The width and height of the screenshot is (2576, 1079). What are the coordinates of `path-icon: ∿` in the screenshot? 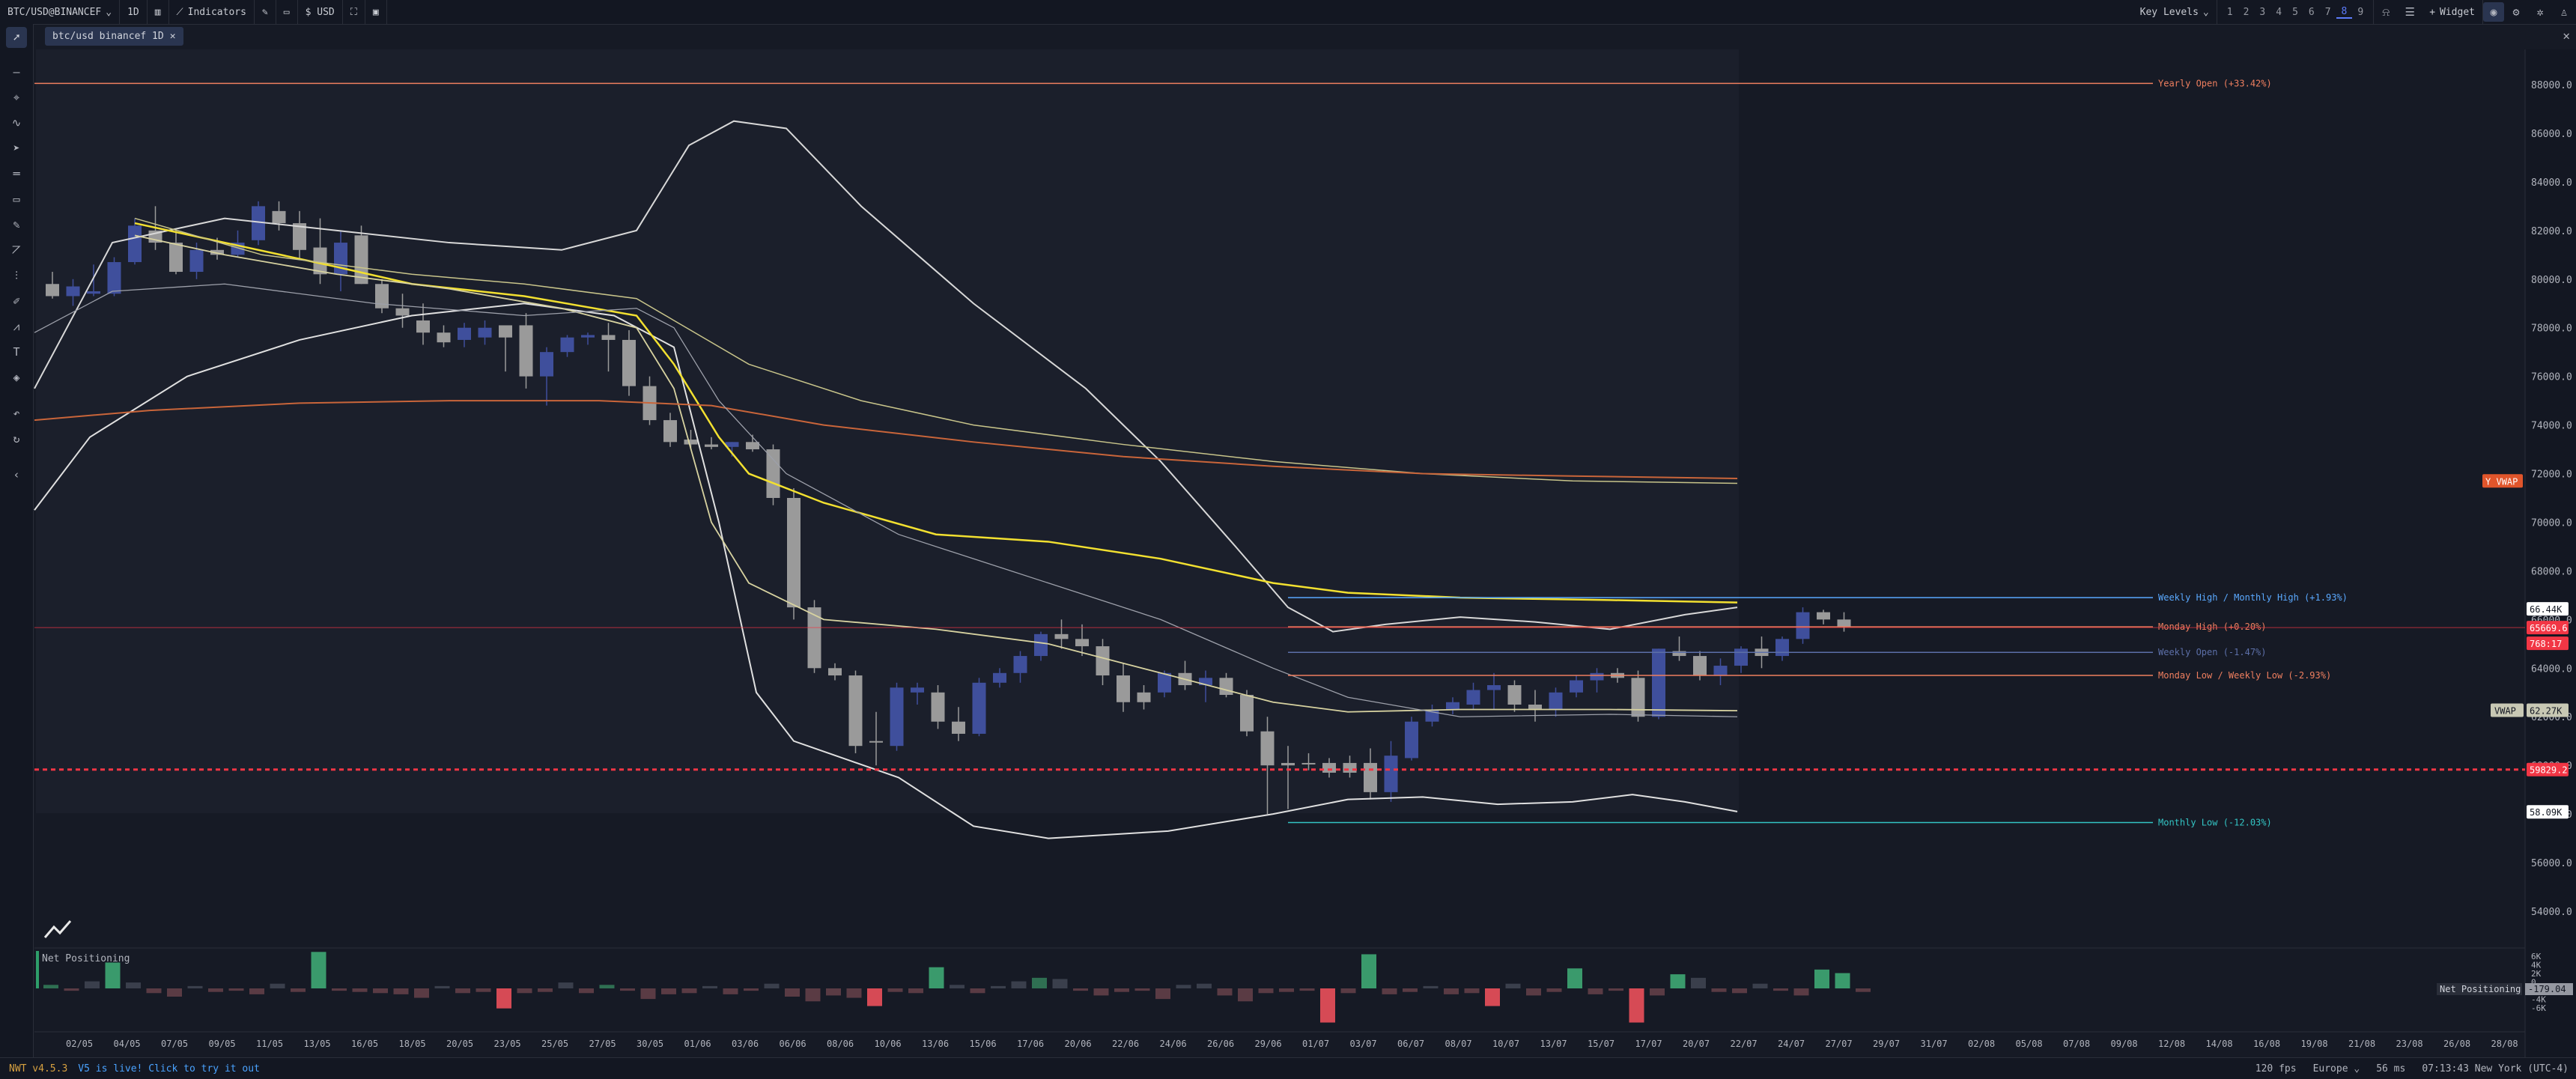 It's located at (16, 123).